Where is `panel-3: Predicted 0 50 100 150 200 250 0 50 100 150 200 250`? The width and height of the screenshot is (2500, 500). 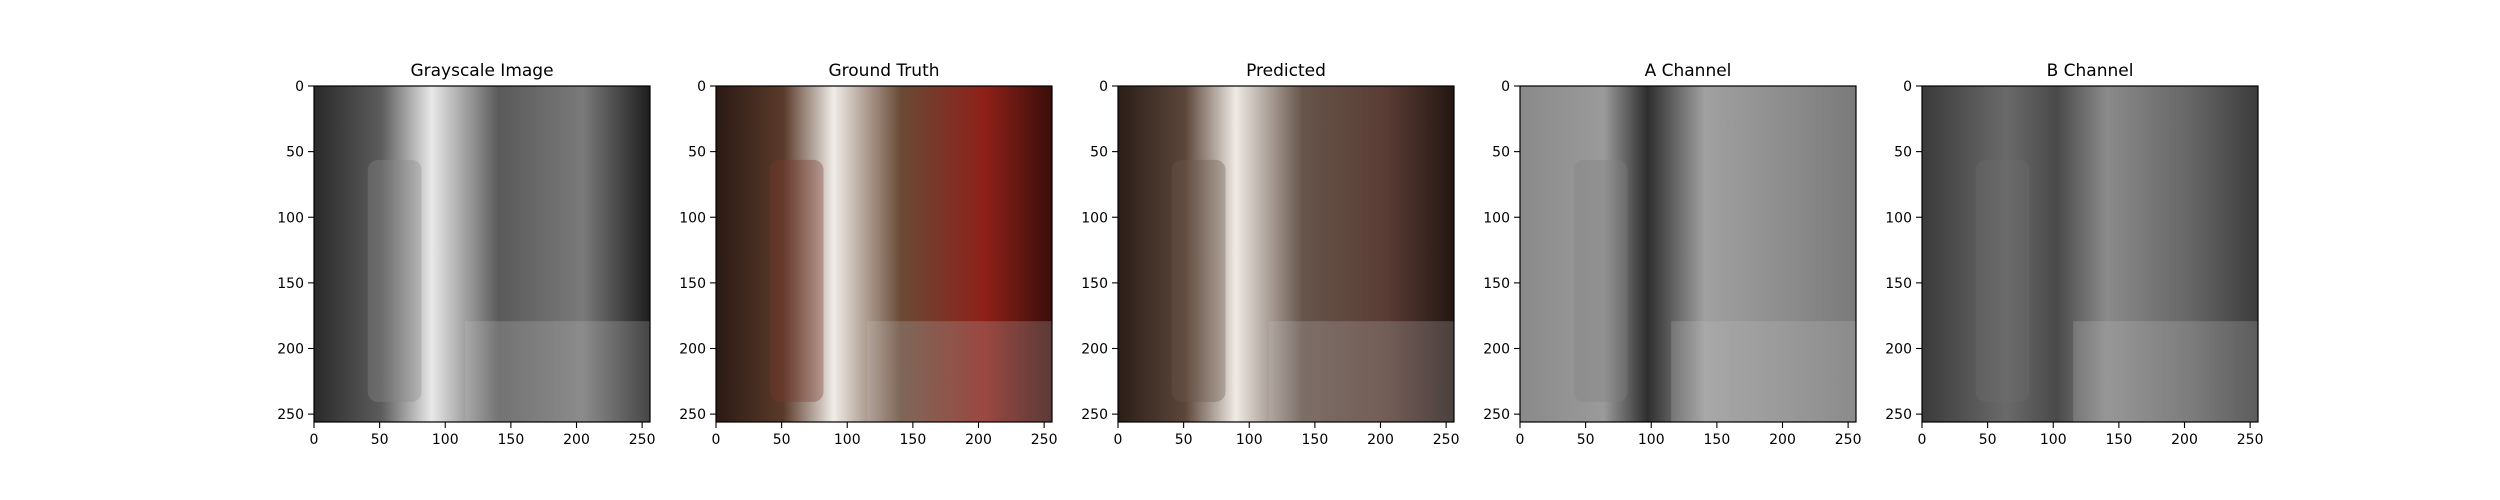
panel-3: Predicted 0 50 100 150 200 250 0 50 100 150 200 250 is located at coordinates (1270, 254).